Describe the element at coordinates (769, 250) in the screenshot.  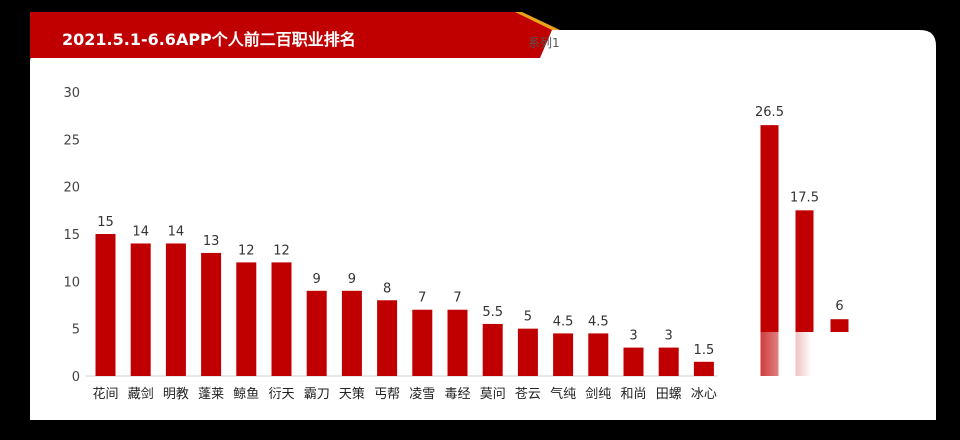
I see `extra-bar` at that location.